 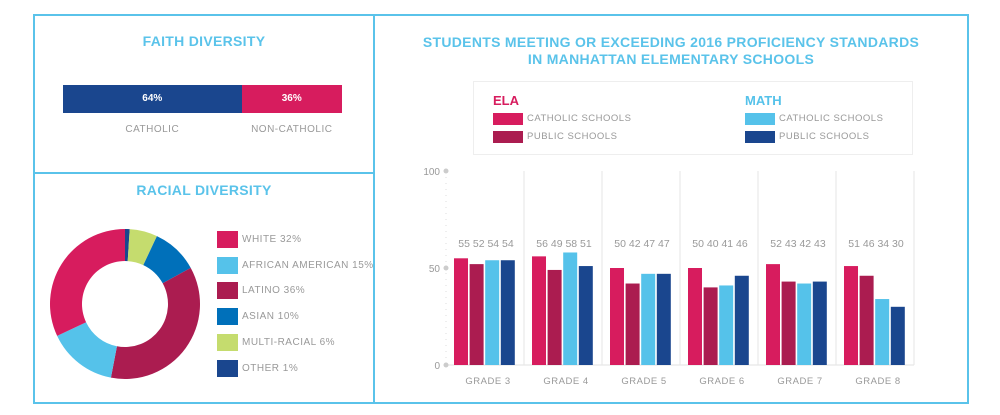 I want to click on bar-grade-4-ela-catholic, so click(x=539, y=310).